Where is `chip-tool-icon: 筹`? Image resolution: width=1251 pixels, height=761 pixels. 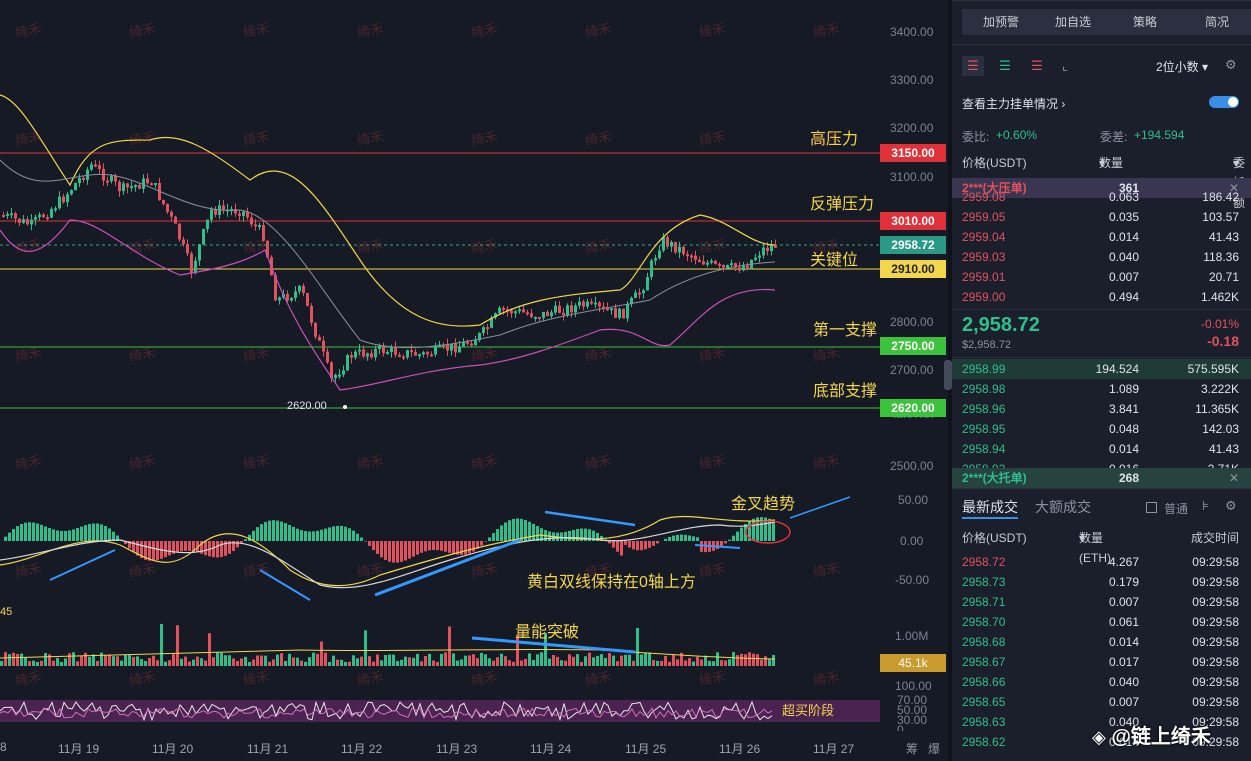
chip-tool-icon: 筹 is located at coordinates (912, 749).